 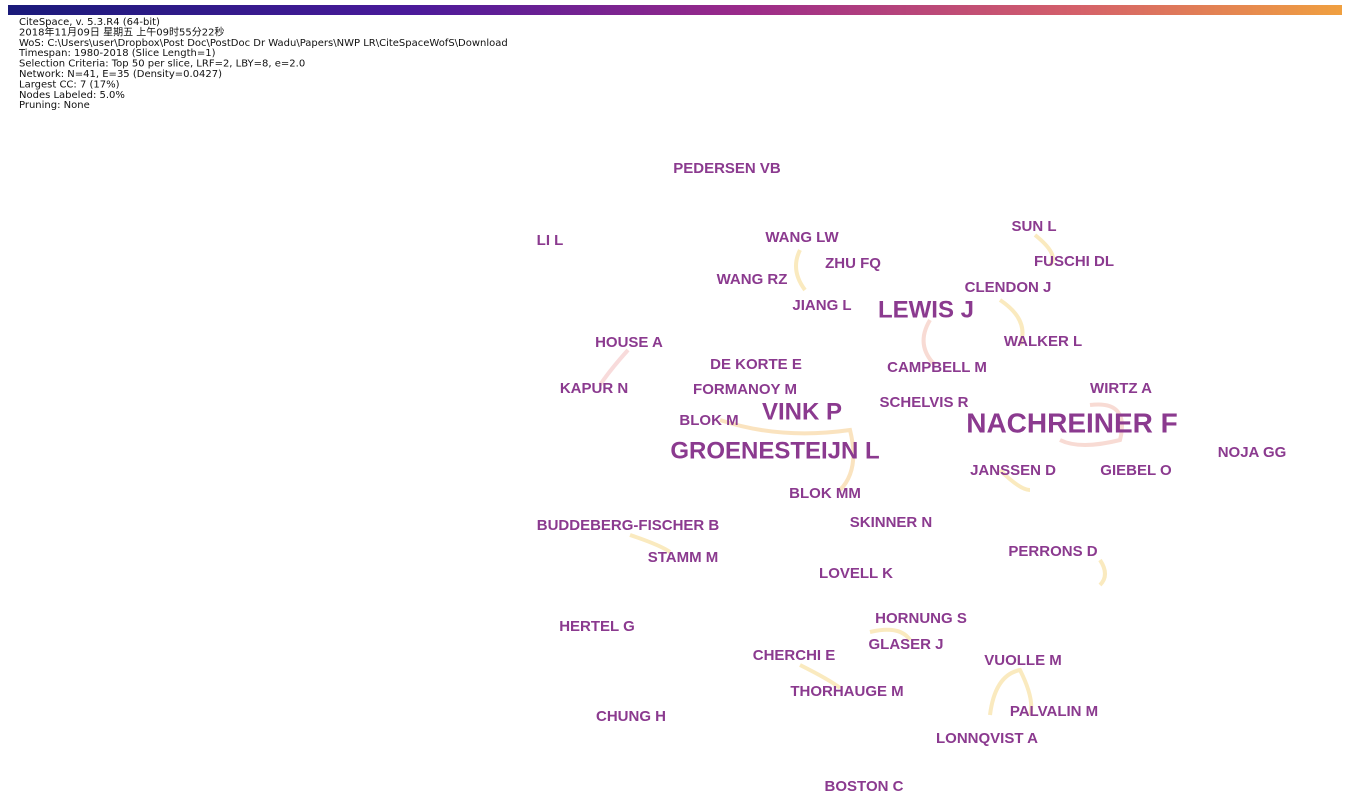 I want to click on node-label: THORHAUGE M, so click(x=846, y=691).